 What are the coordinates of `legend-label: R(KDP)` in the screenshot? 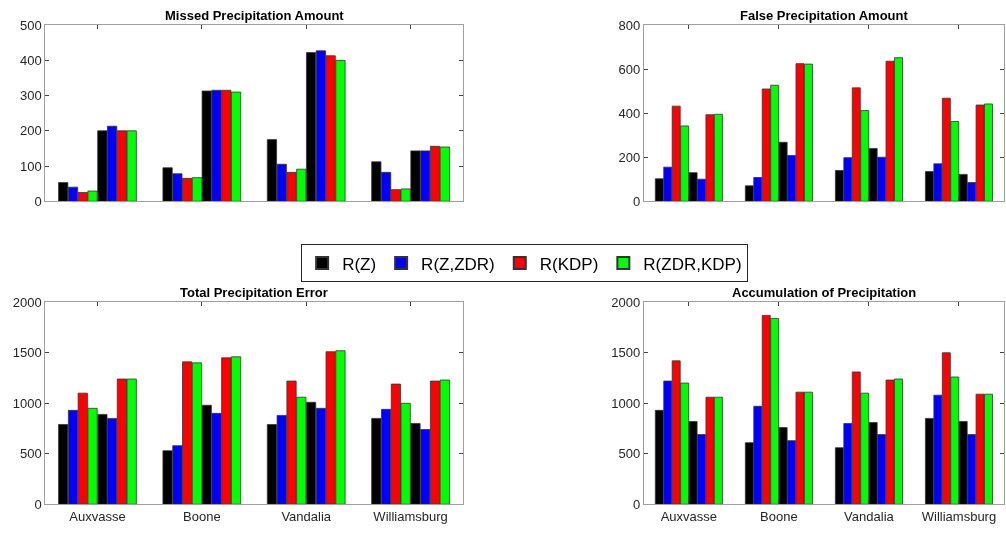 It's located at (569, 264).